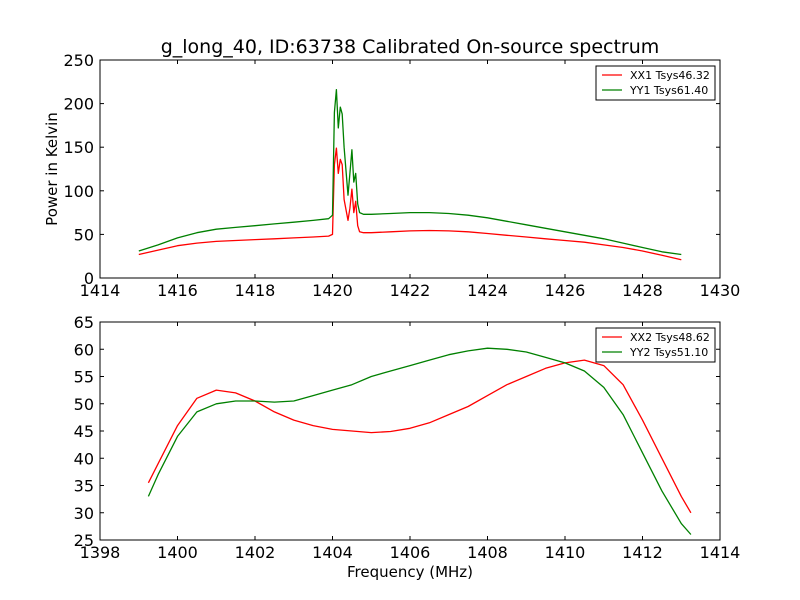 This screenshot has width=800, height=600. What do you see at coordinates (255, 290) in the screenshot?
I see `x-tick-label-top: 1418` at bounding box center [255, 290].